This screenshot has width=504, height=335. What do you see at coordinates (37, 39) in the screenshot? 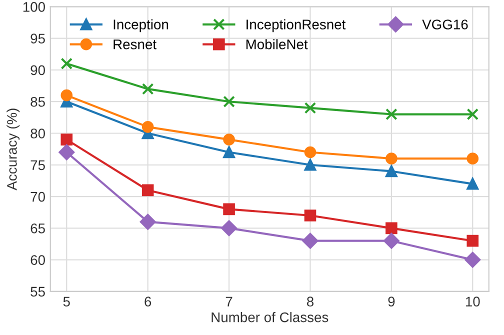
I see `y-tick-label: 95` at bounding box center [37, 39].